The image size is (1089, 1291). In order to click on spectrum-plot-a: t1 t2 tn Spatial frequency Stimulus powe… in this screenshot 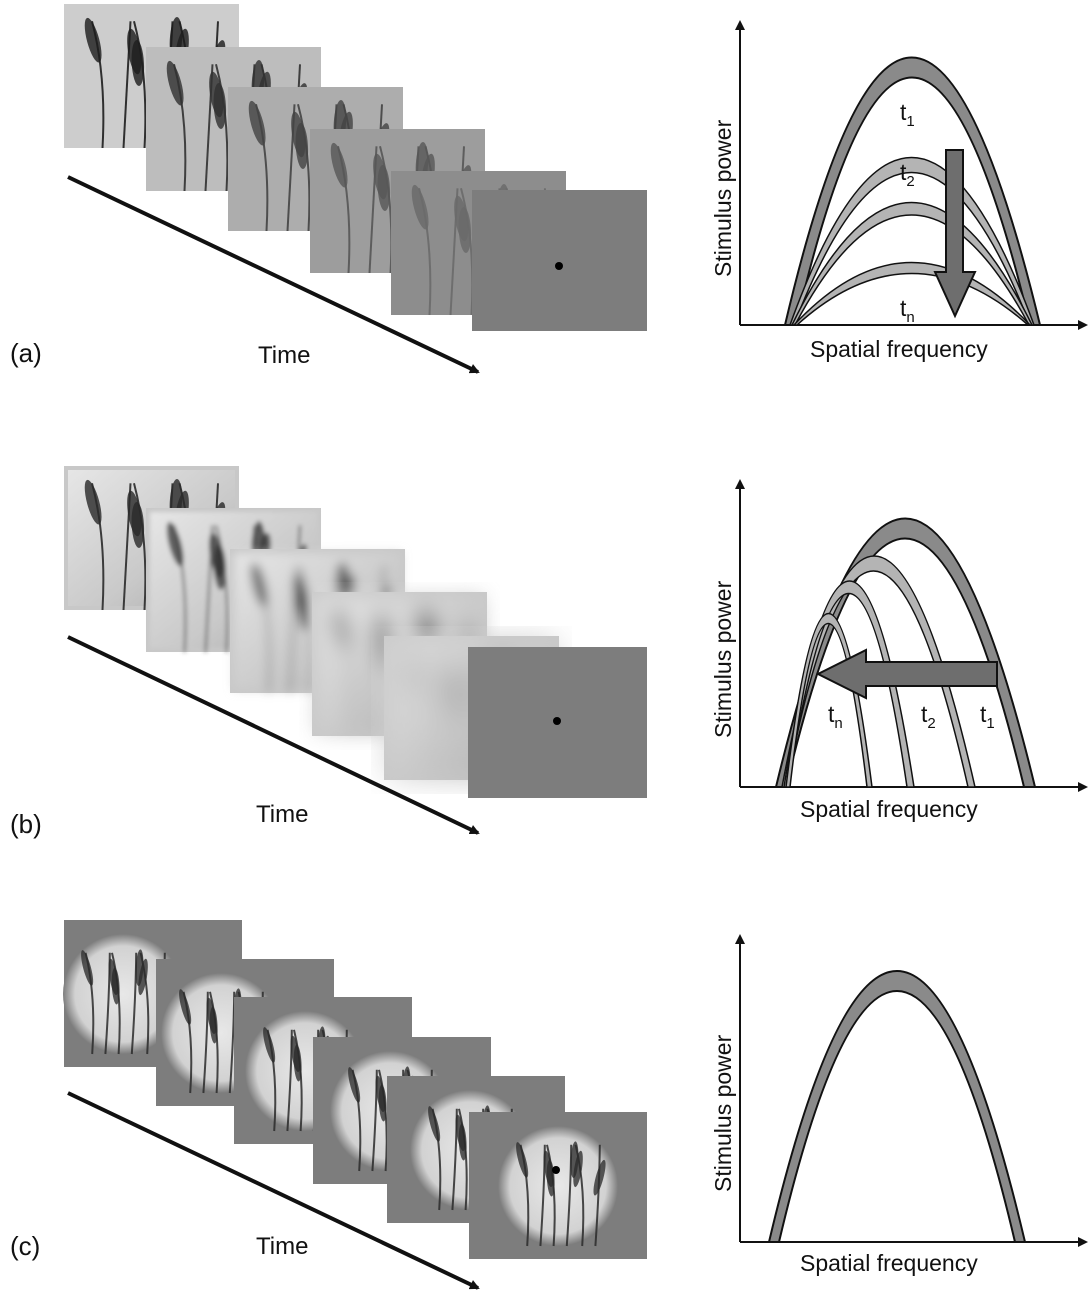, I will do `click(899, 191)`.